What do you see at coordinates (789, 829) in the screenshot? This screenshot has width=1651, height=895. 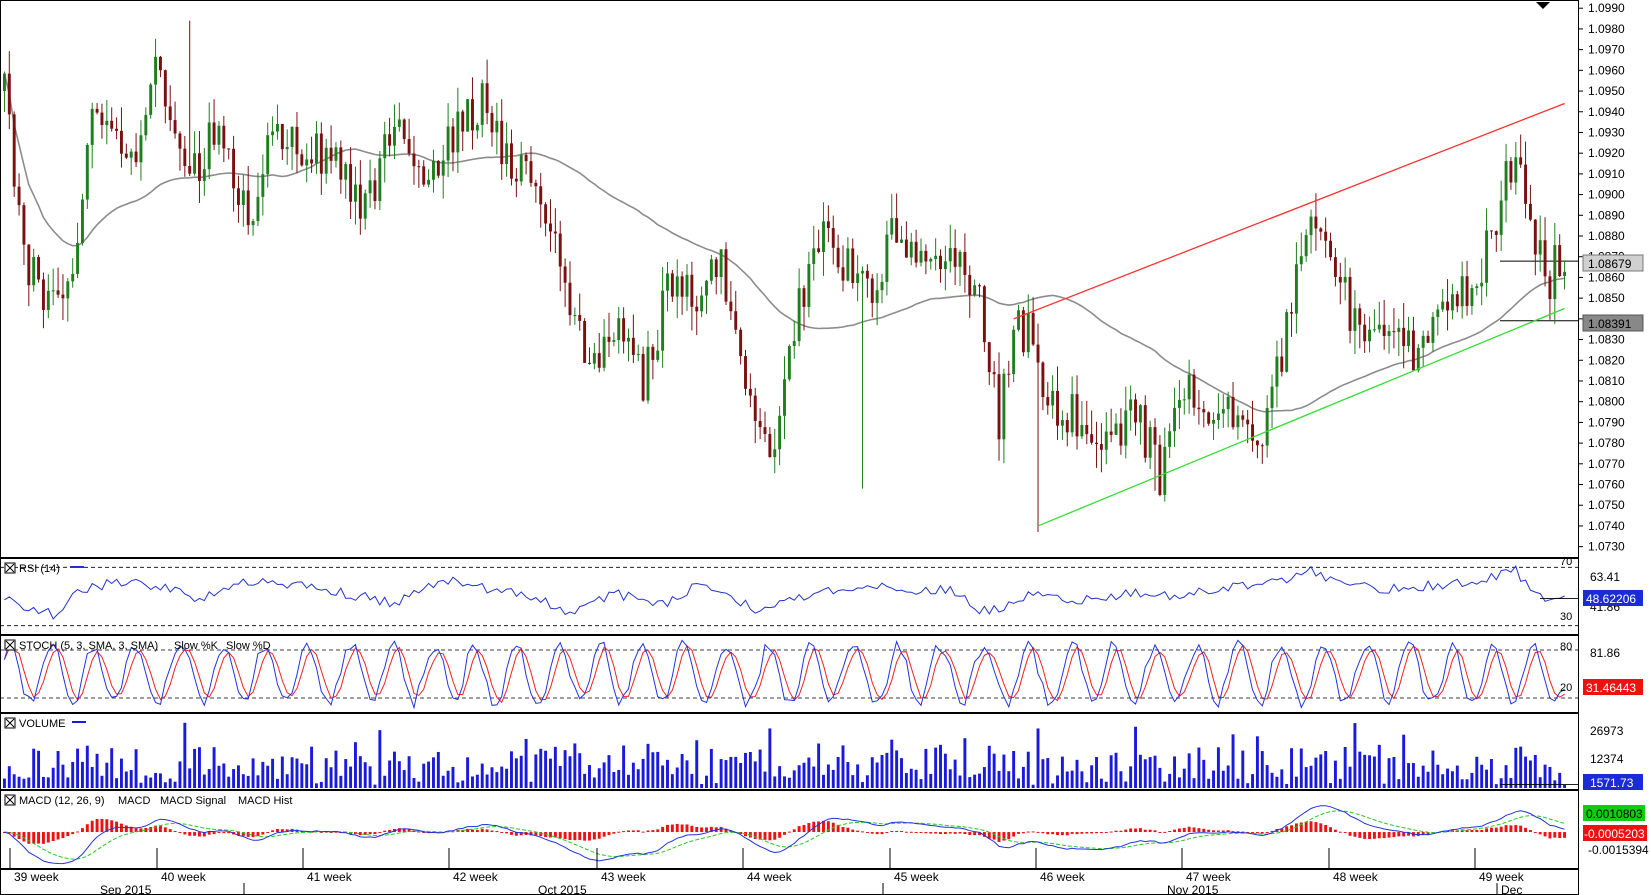 I see `macd-panel-frame` at bounding box center [789, 829].